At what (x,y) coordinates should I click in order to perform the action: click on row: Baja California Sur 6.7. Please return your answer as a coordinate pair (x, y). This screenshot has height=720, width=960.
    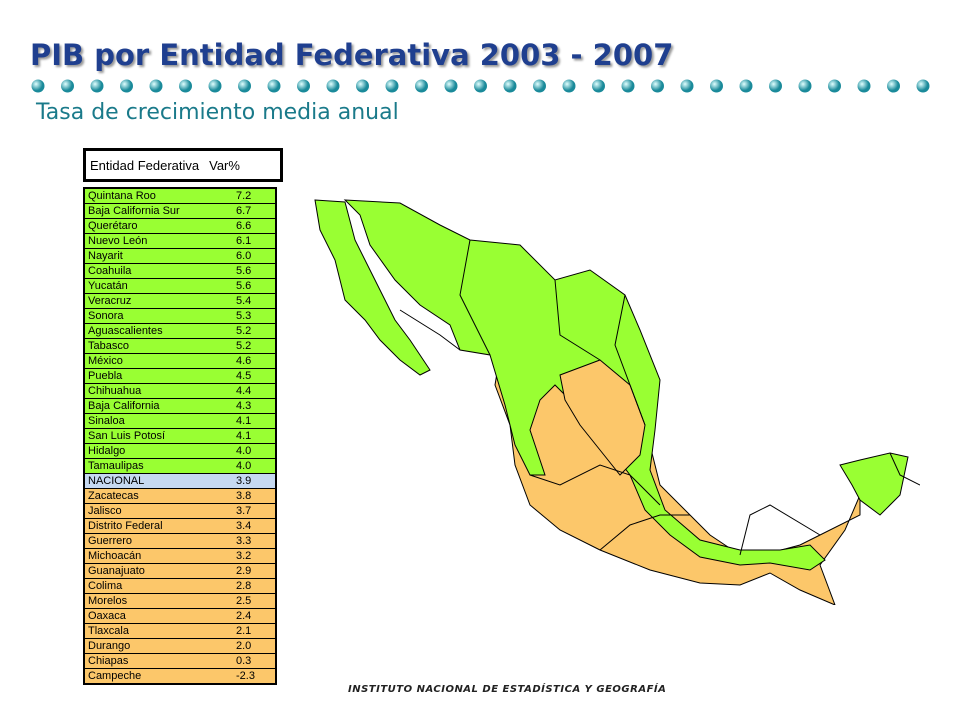
    Looking at the image, I should click on (180, 211).